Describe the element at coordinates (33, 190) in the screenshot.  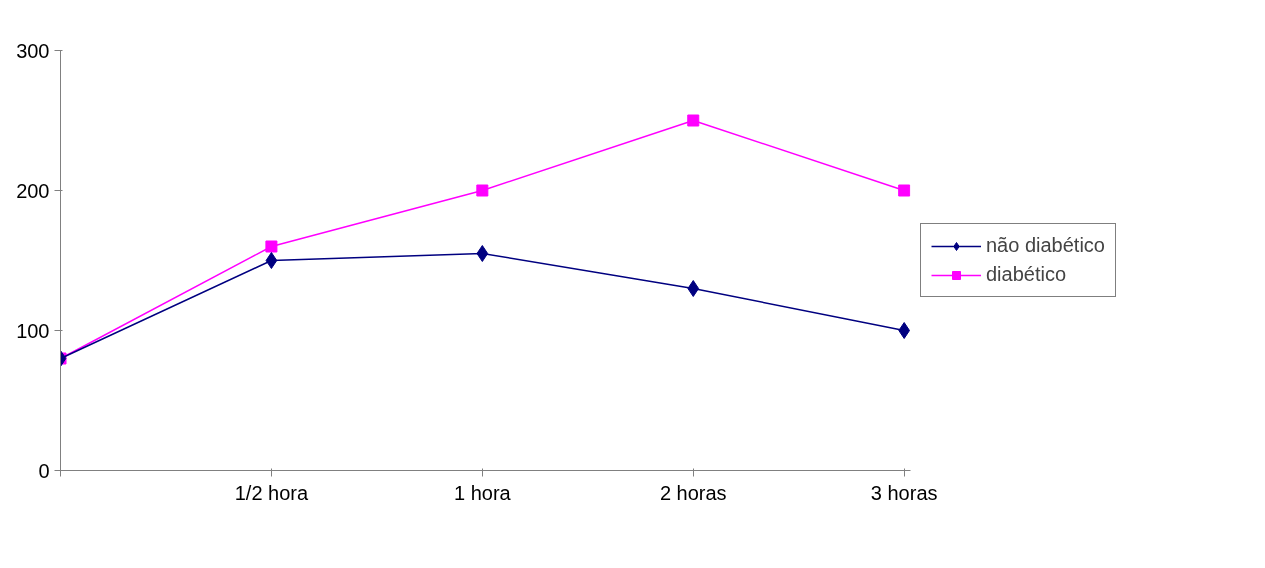
I see `y-tick-label: 200` at that location.